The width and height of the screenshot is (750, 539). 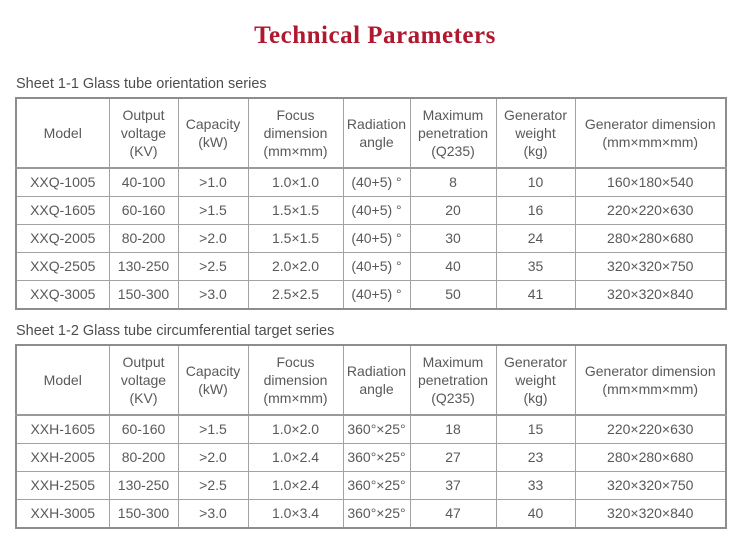 What do you see at coordinates (143, 115) in the screenshot?
I see `column-header-line: Output` at bounding box center [143, 115].